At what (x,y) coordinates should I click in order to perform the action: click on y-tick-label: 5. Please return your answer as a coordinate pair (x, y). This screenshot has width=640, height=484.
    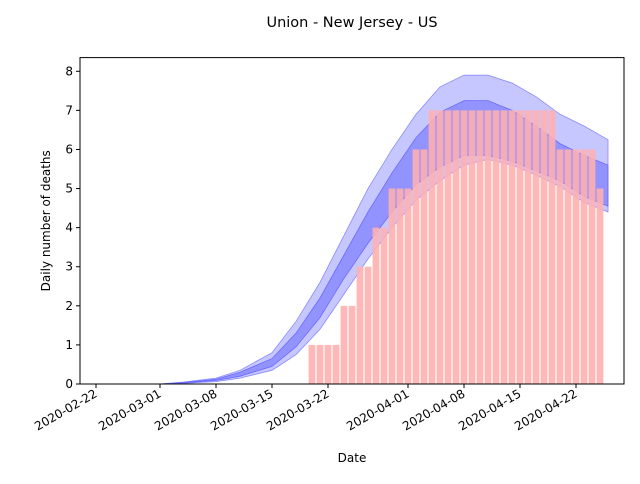
    Looking at the image, I should click on (69, 189).